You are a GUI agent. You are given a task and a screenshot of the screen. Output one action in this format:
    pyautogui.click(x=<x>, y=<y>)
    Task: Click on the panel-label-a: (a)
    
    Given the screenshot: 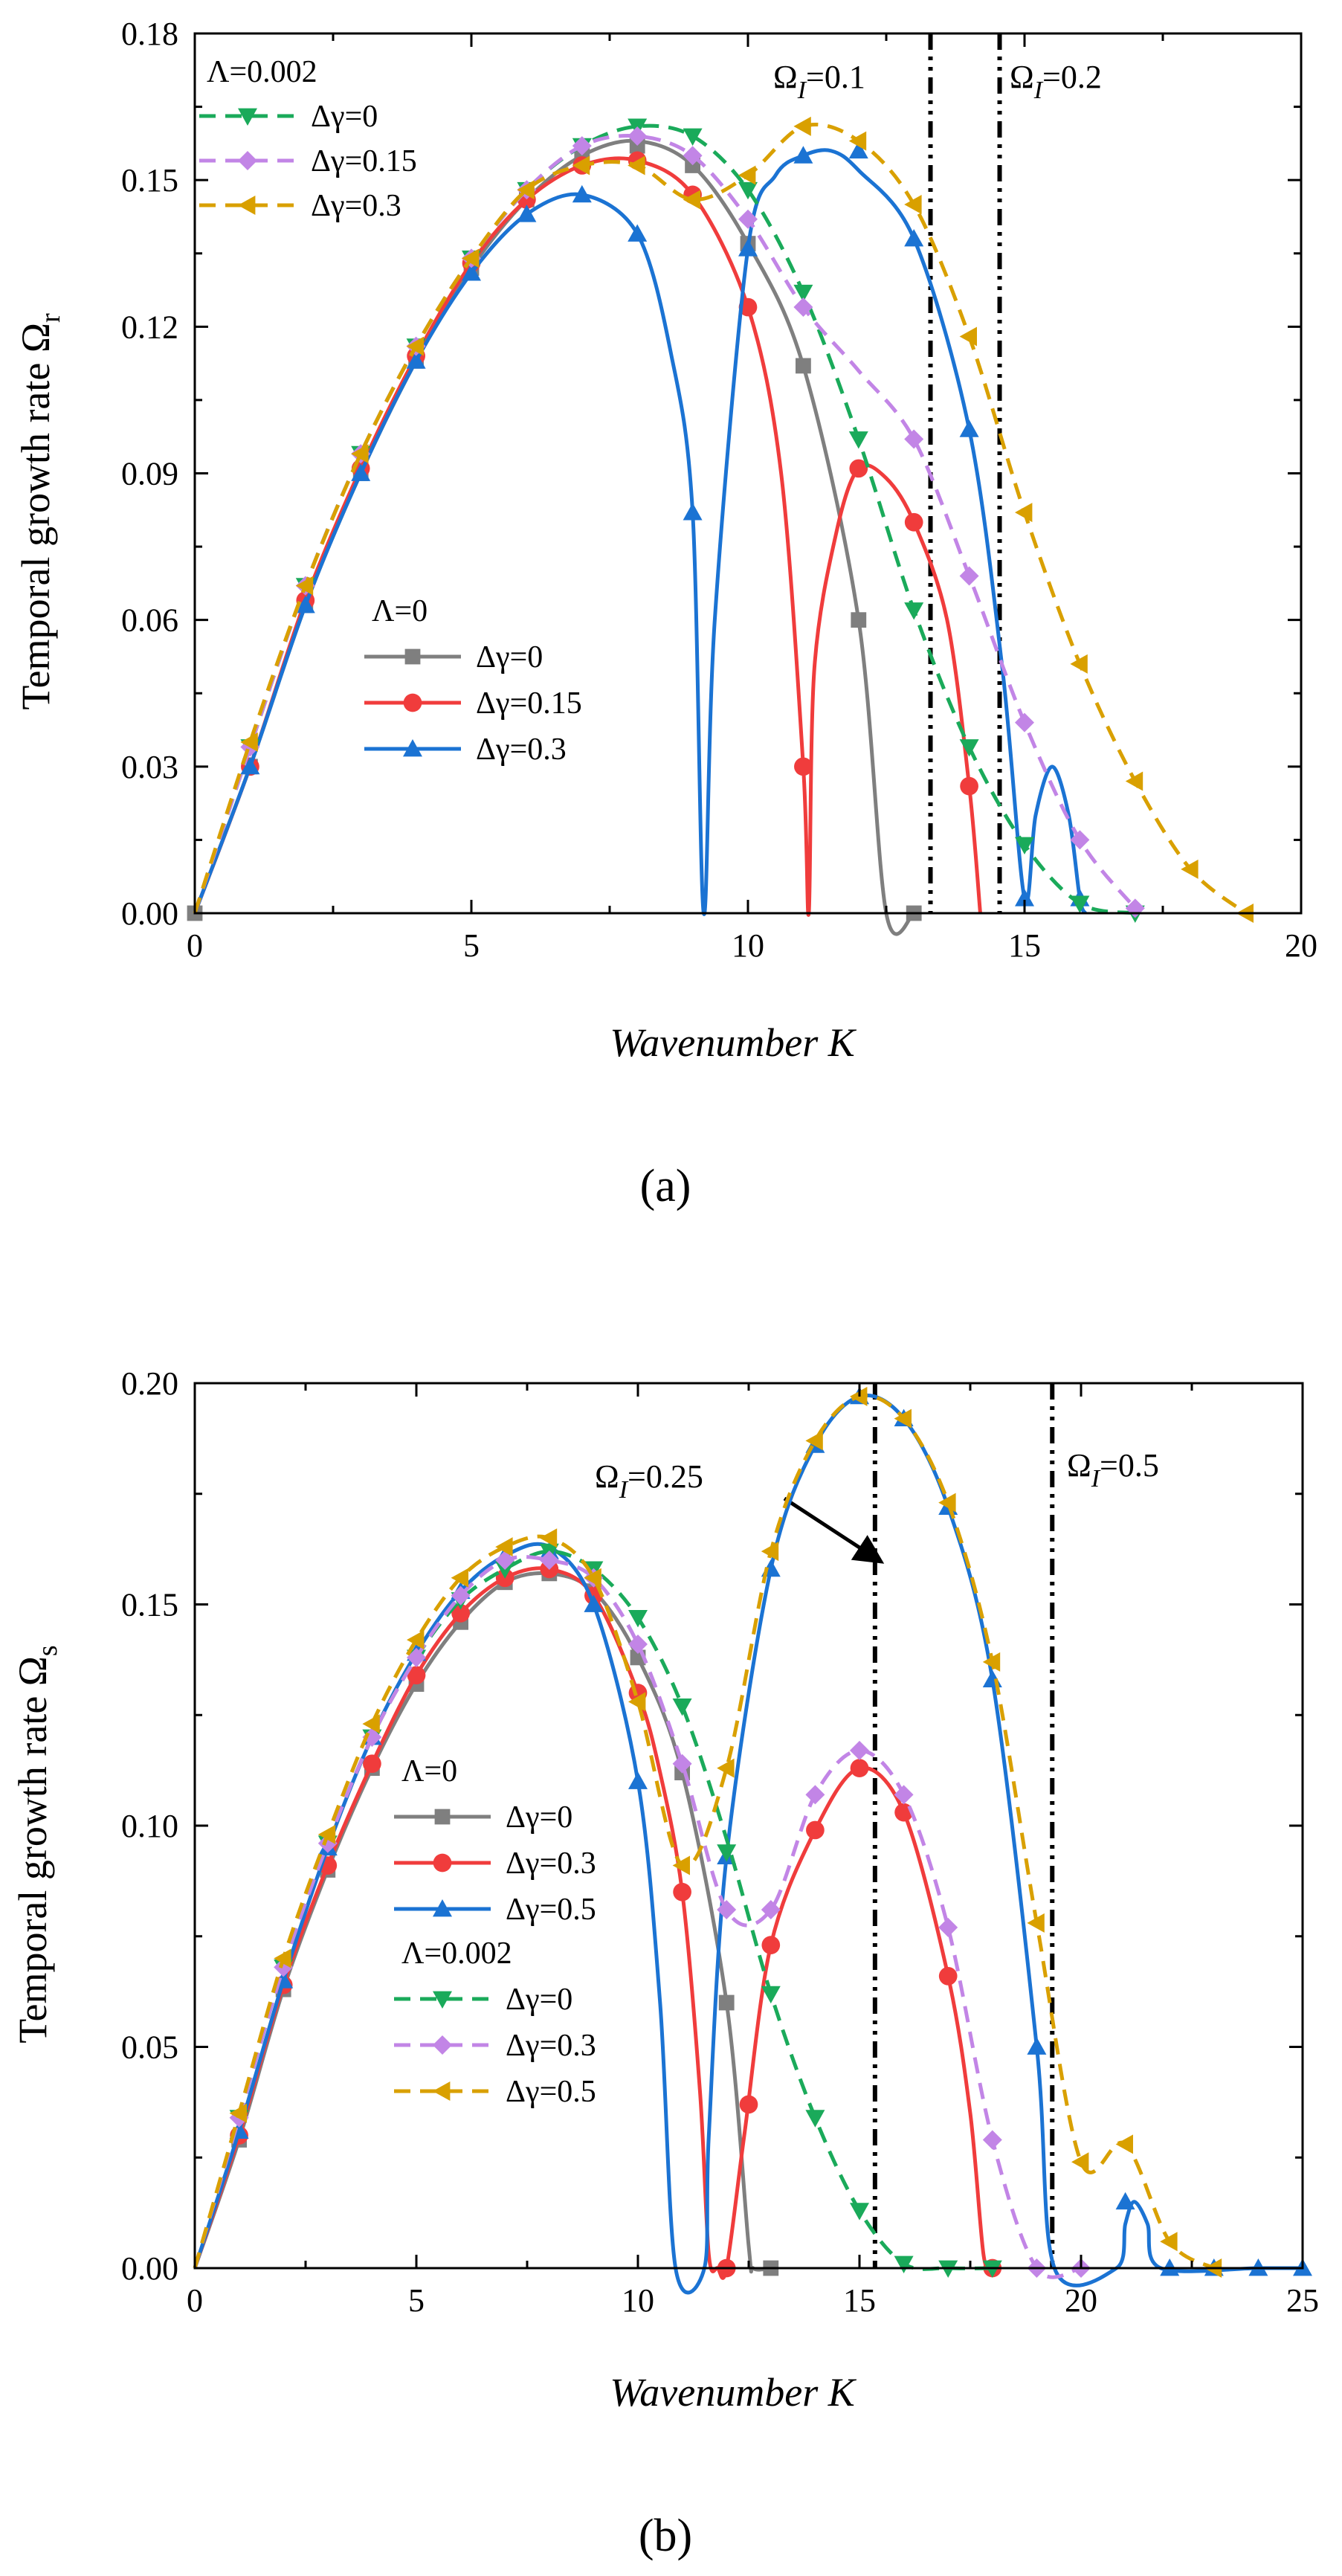 What is the action you would take?
    pyautogui.click(x=665, y=1186)
    